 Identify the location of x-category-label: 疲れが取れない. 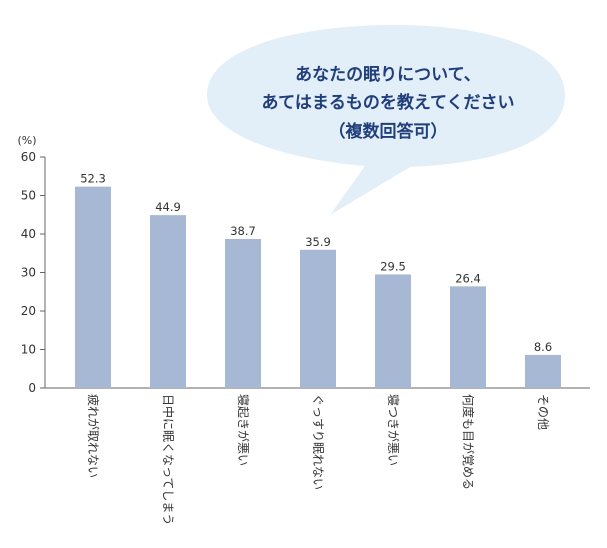
(93, 436).